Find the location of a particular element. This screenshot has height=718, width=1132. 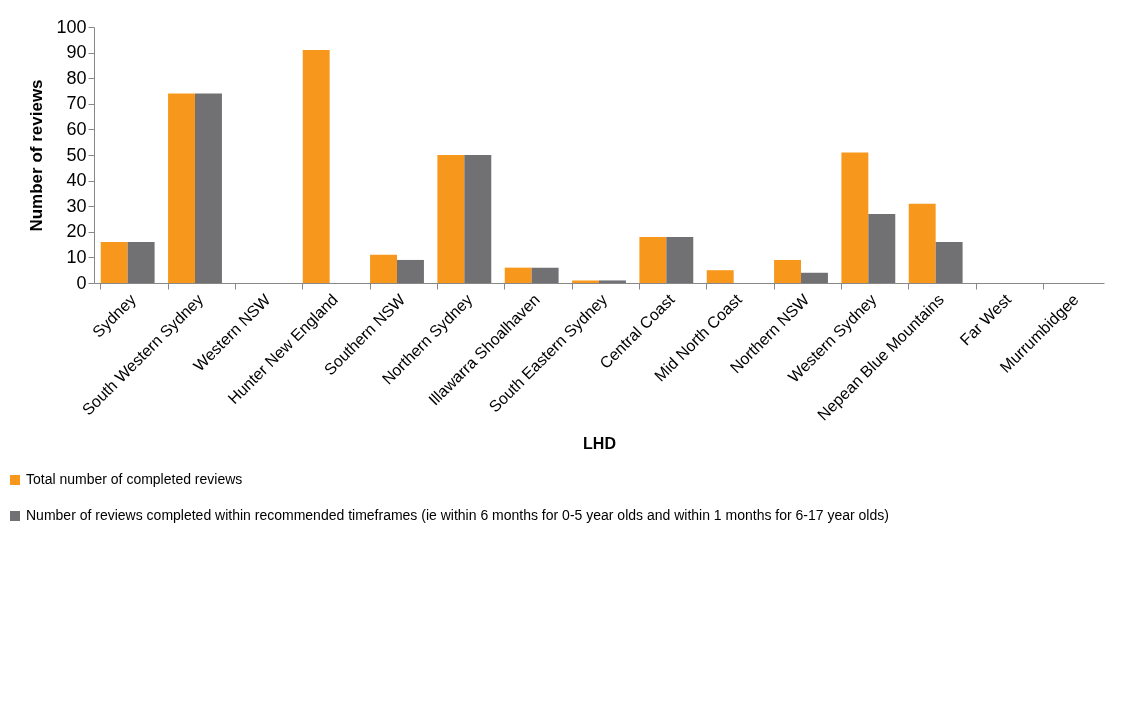

y-tick-label: 40 is located at coordinates (76, 180).